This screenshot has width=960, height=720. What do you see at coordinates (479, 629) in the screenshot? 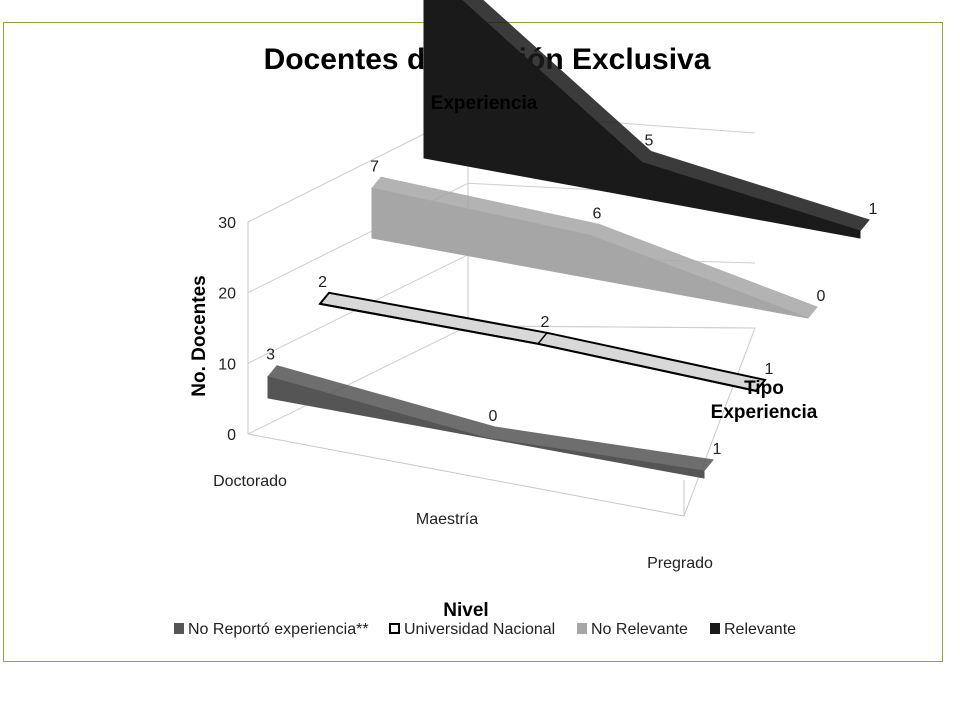
I see `legend-label: Universidad Nacional` at bounding box center [479, 629].